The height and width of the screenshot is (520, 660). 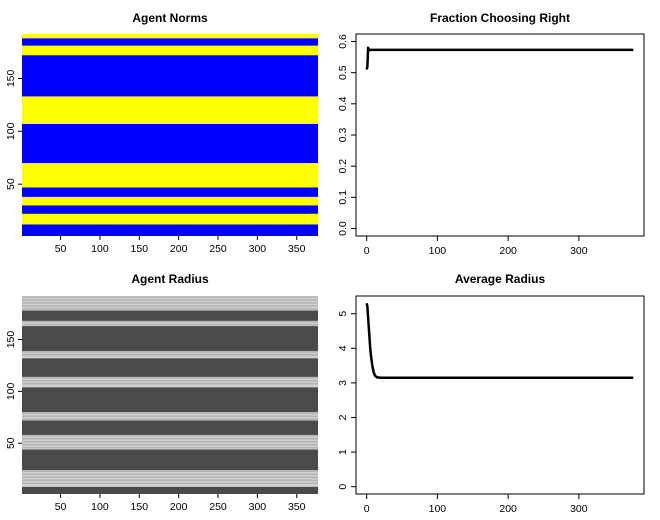 What do you see at coordinates (343, 314) in the screenshot?
I see `y-tick-label: 5` at bounding box center [343, 314].